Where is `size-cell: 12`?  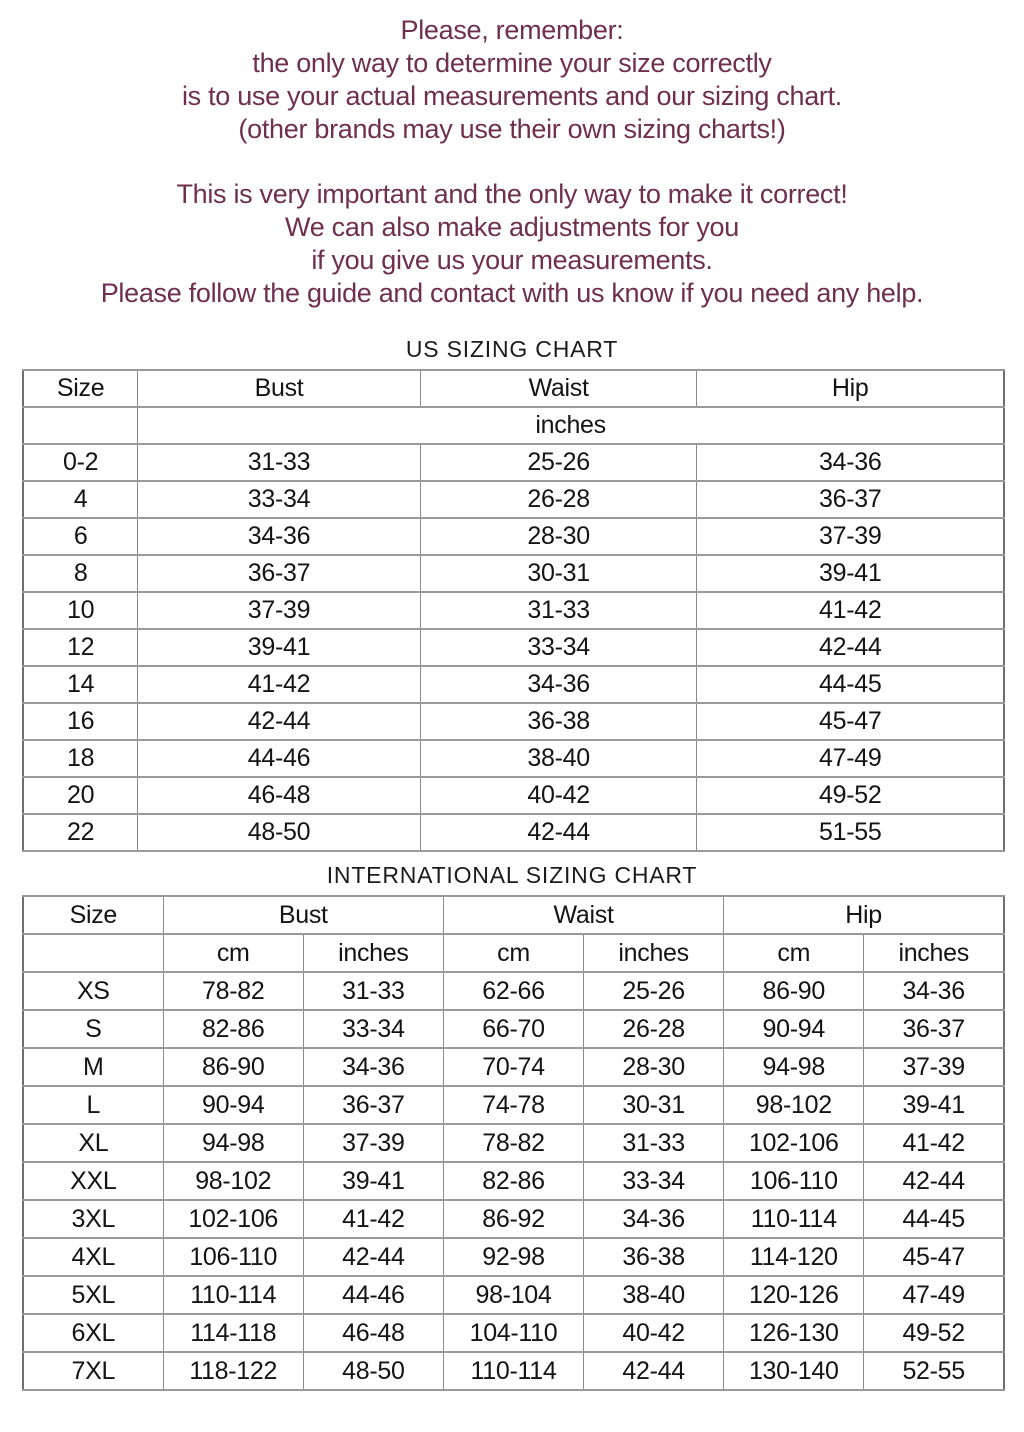
size-cell: 12 is located at coordinates (80, 647).